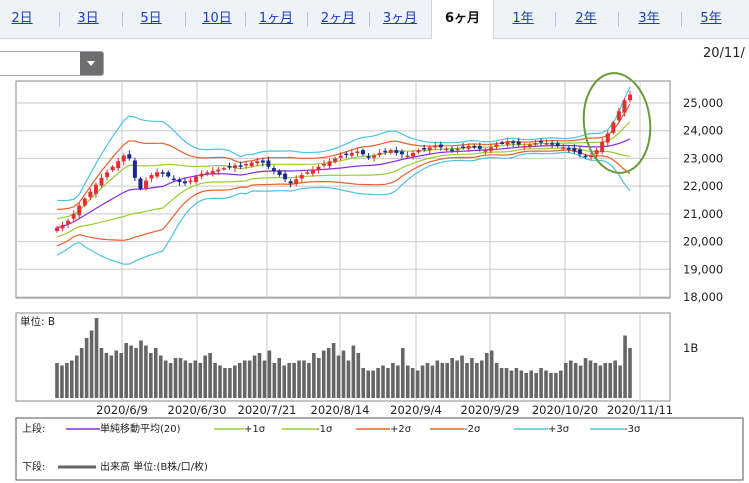 The image size is (749, 483). I want to click on tab-1-month: 1ヶ月, so click(276, 18).